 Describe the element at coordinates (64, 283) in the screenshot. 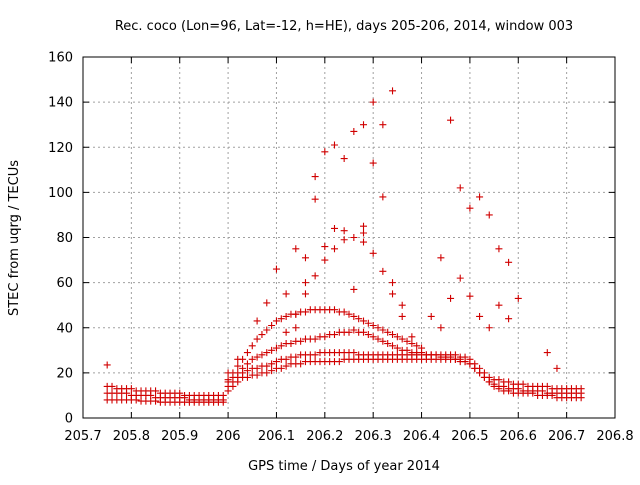

I see `y-tick-label: 60` at that location.